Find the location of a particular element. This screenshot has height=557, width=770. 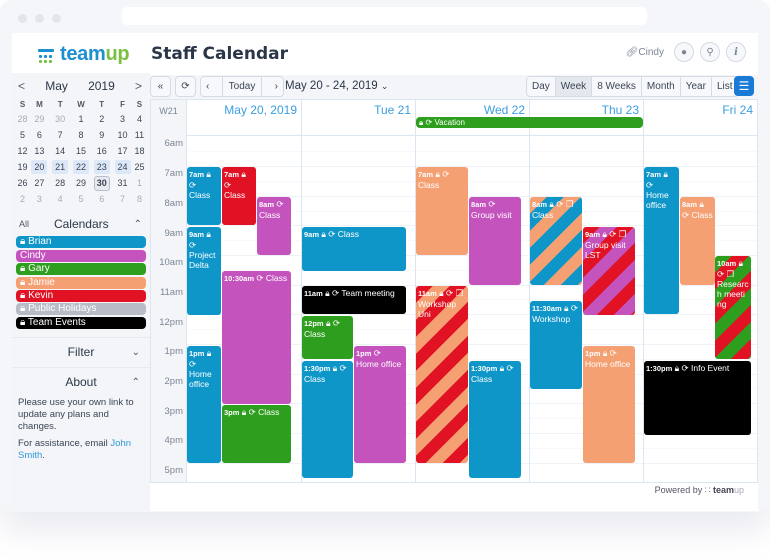

maximize-dot is located at coordinates (56, 18).